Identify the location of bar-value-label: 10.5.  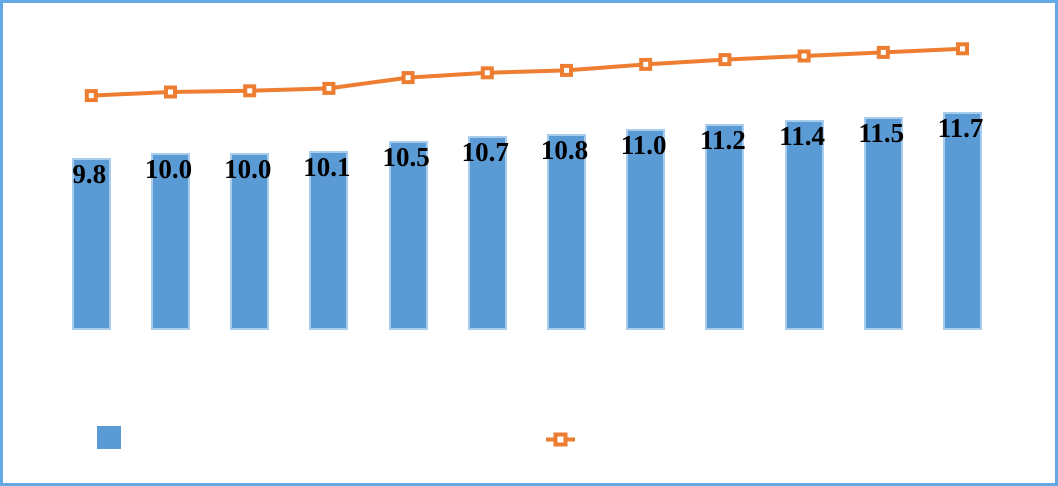
(406, 157).